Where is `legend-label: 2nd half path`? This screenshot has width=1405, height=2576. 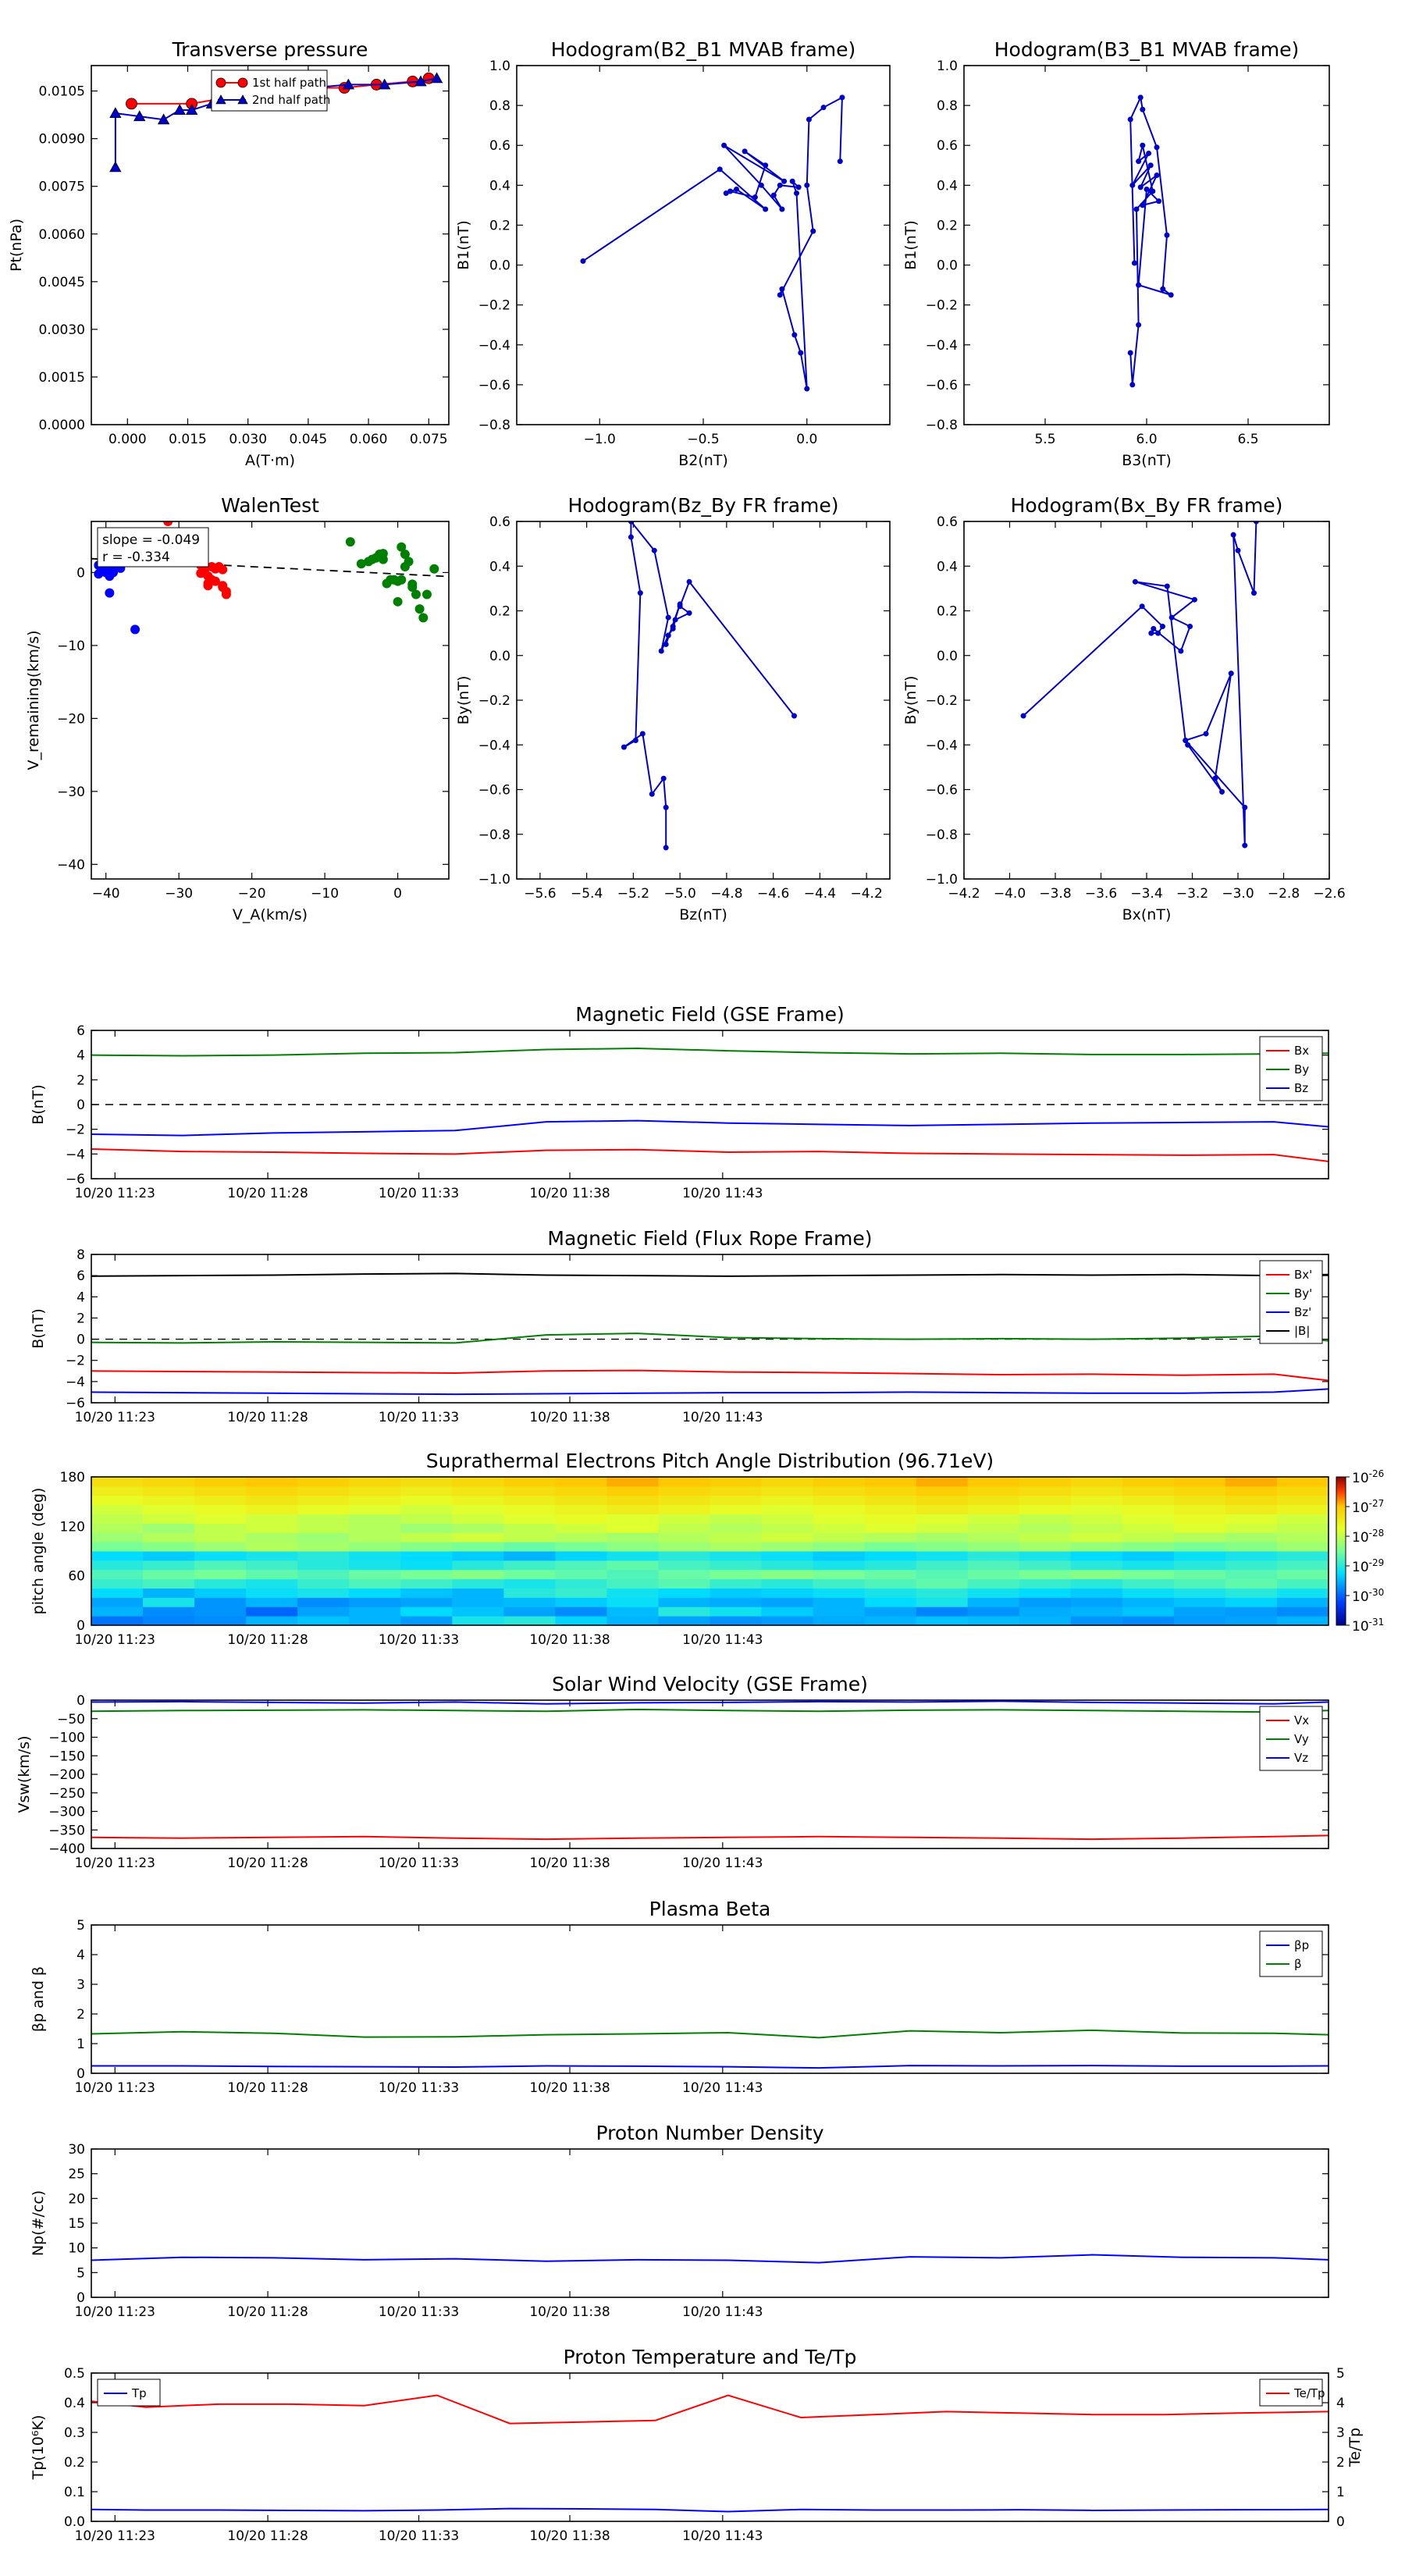
legend-label: 2nd half path is located at coordinates (291, 100).